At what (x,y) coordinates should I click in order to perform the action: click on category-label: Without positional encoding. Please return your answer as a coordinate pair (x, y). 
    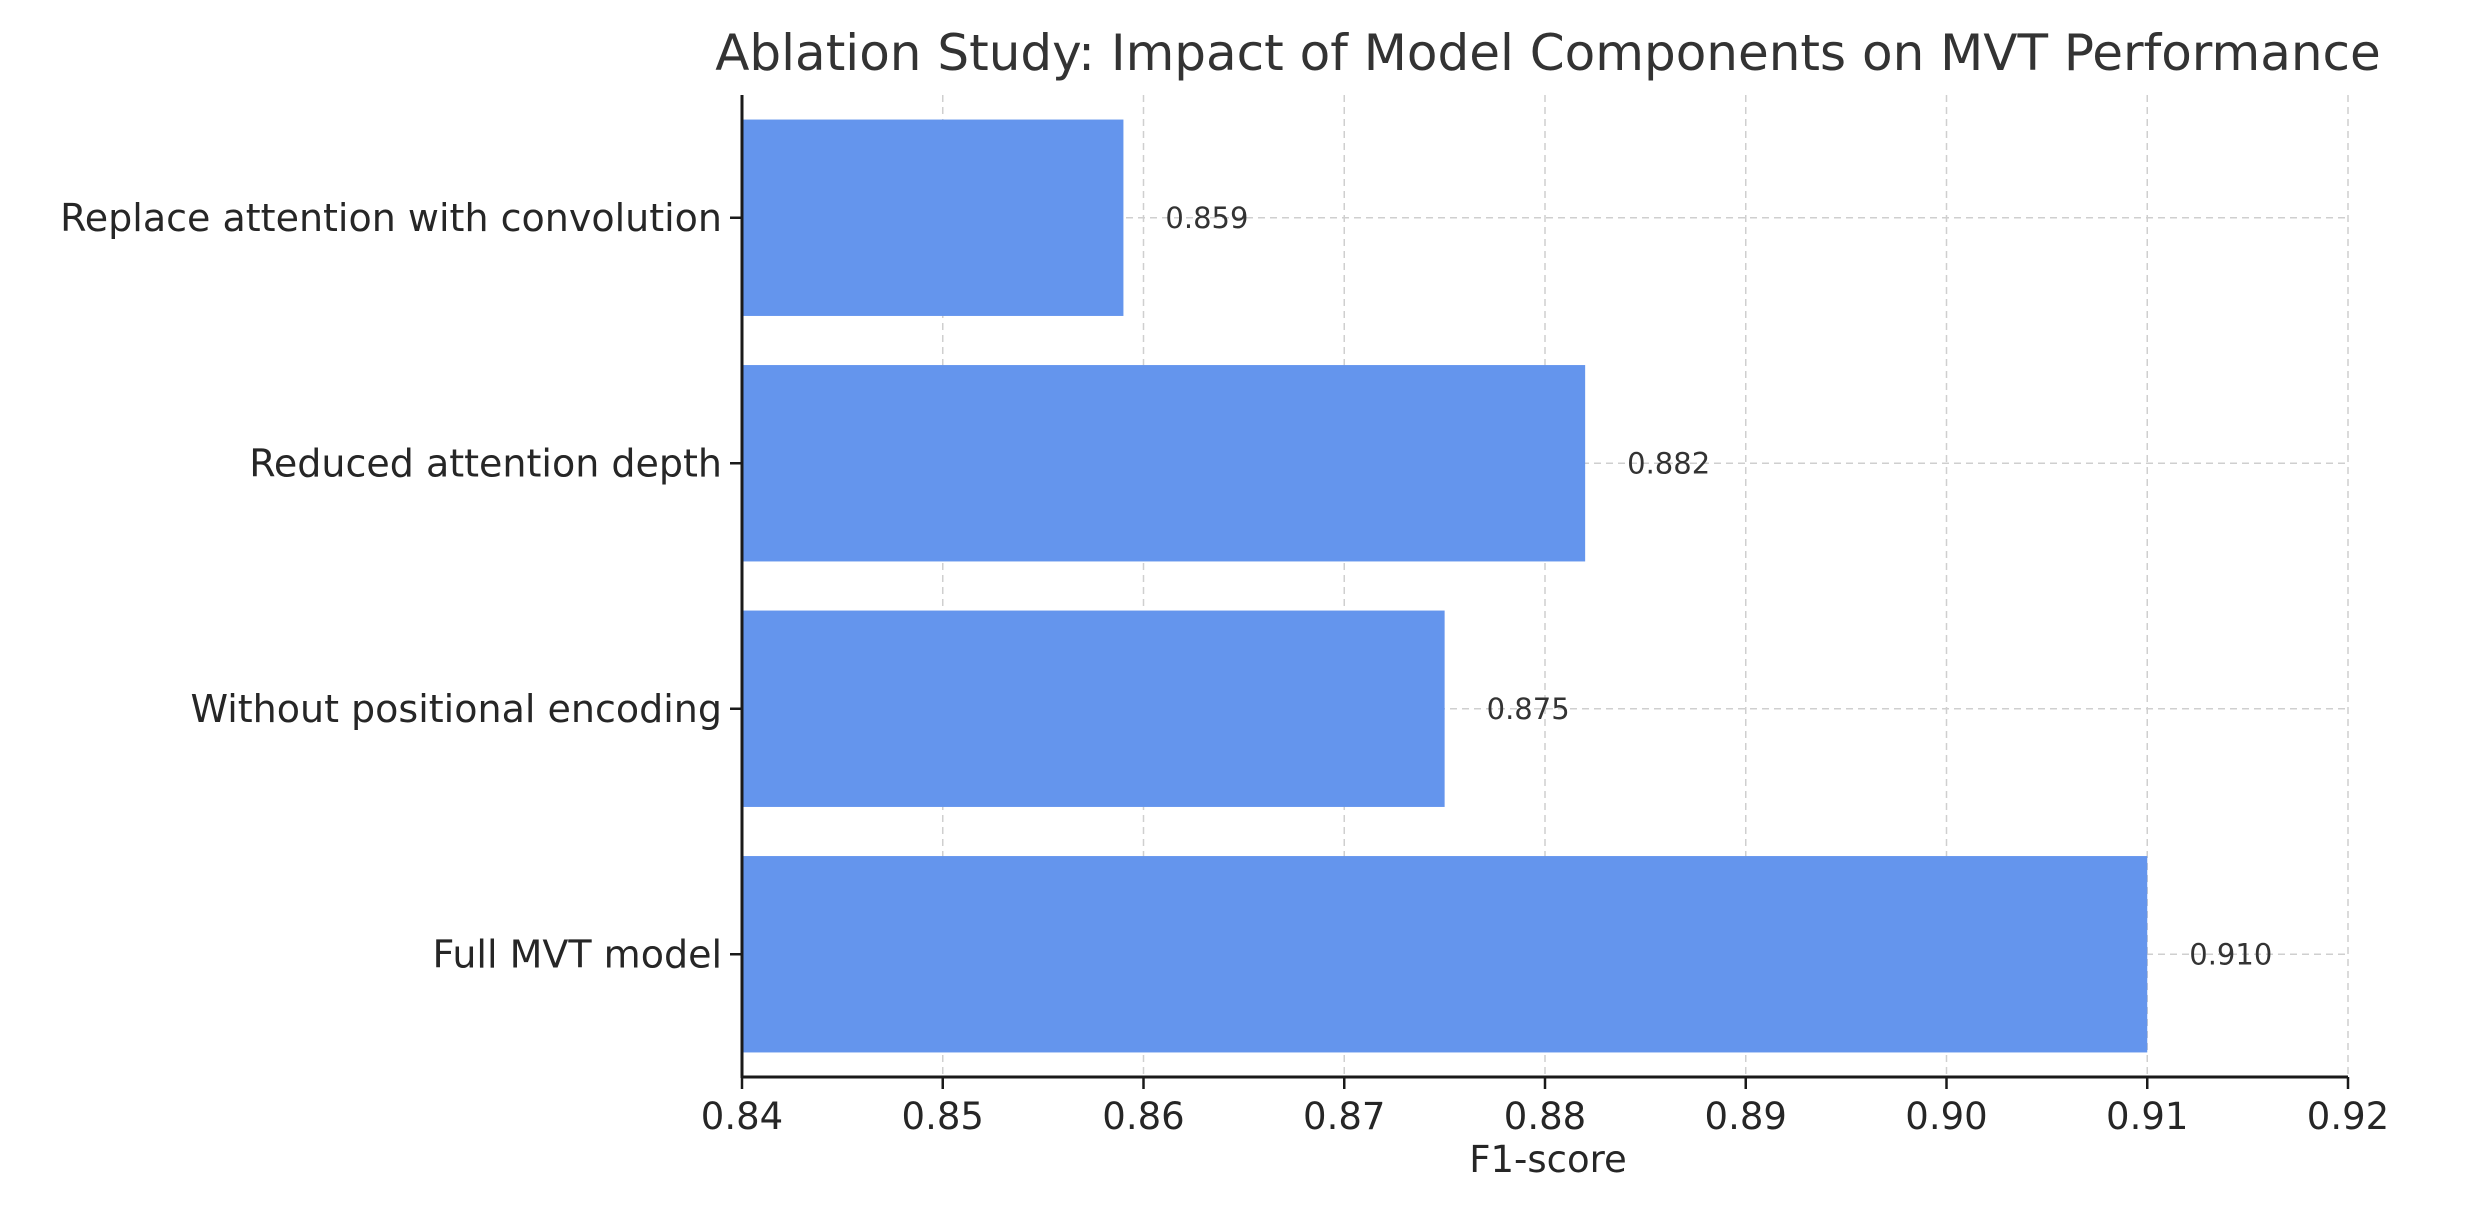
    Looking at the image, I should click on (456, 709).